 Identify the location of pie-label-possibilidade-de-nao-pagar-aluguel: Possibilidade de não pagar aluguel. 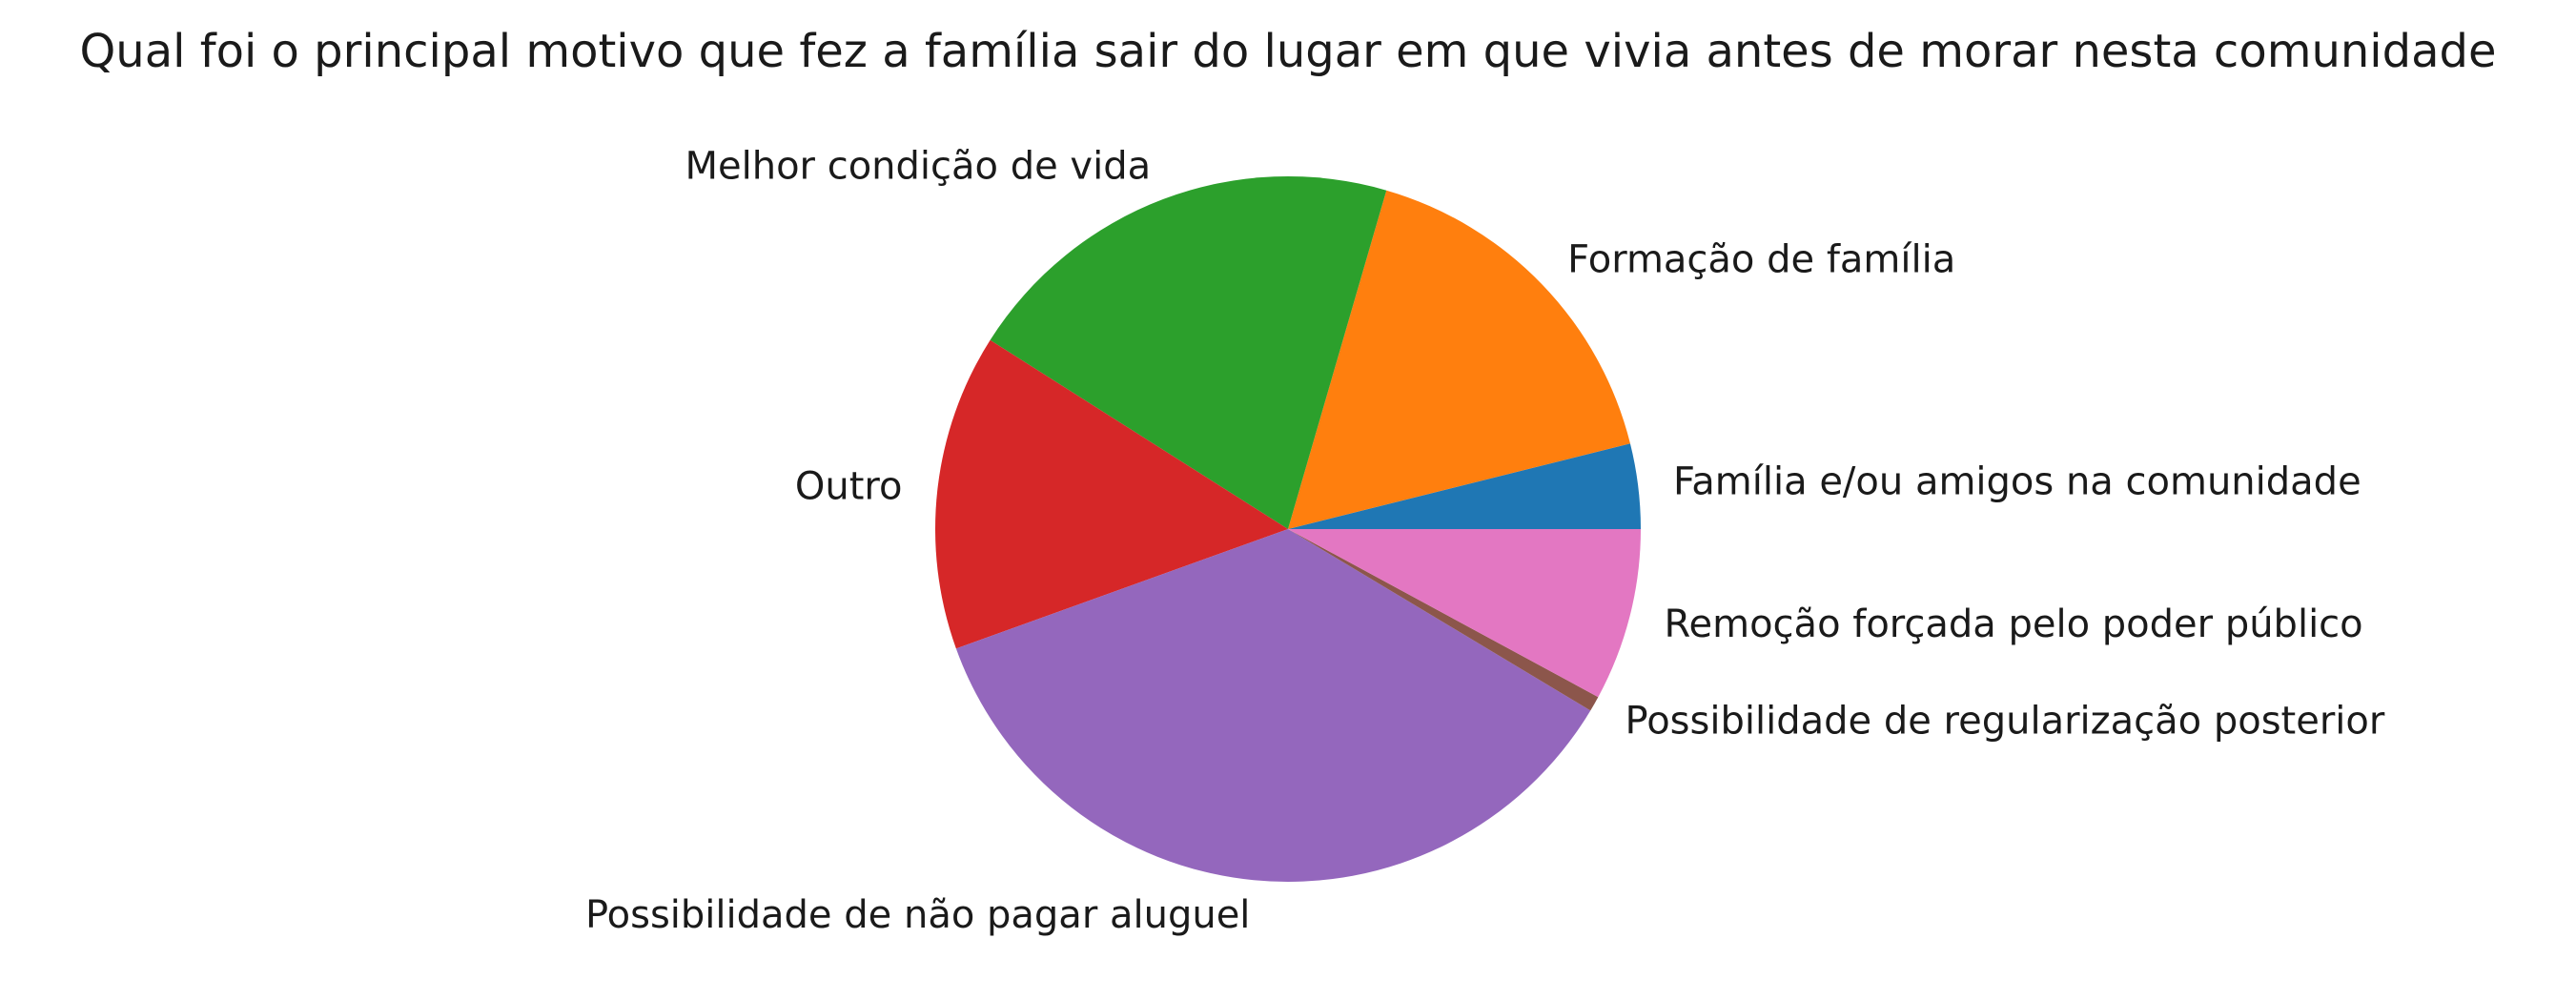
(918, 915).